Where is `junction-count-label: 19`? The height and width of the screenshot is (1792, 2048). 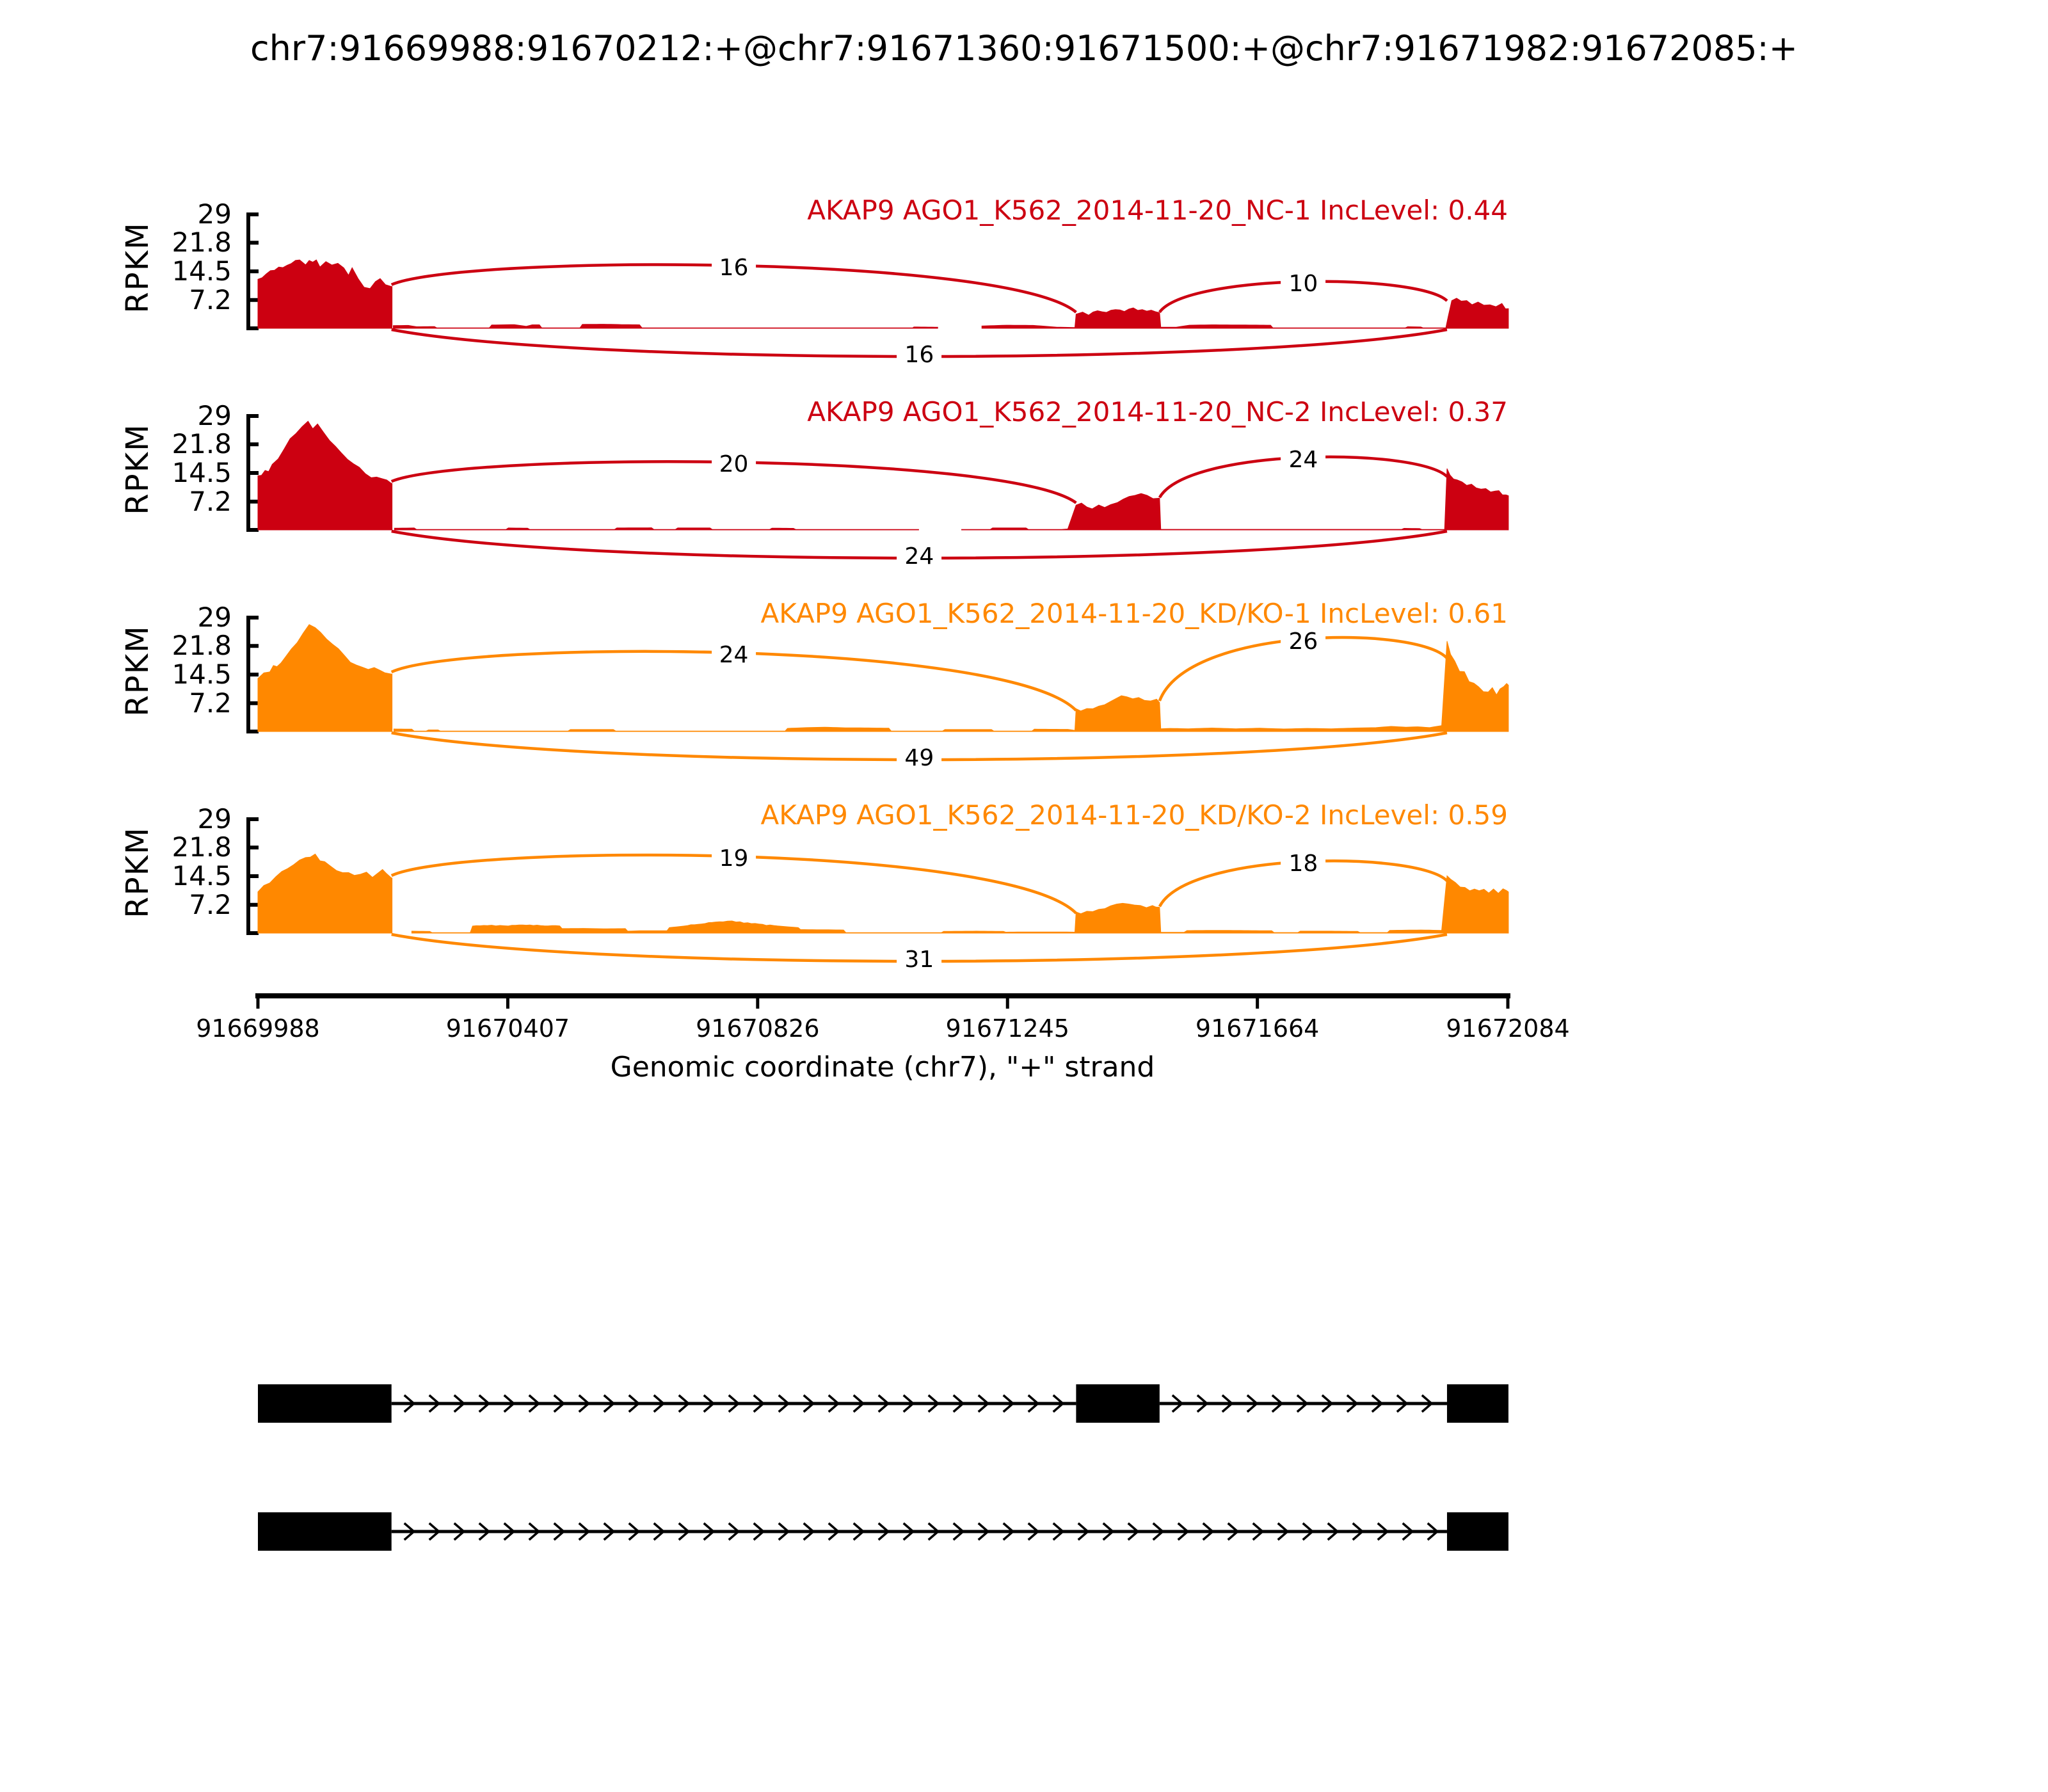
junction-count-label: 19 is located at coordinates (733, 859).